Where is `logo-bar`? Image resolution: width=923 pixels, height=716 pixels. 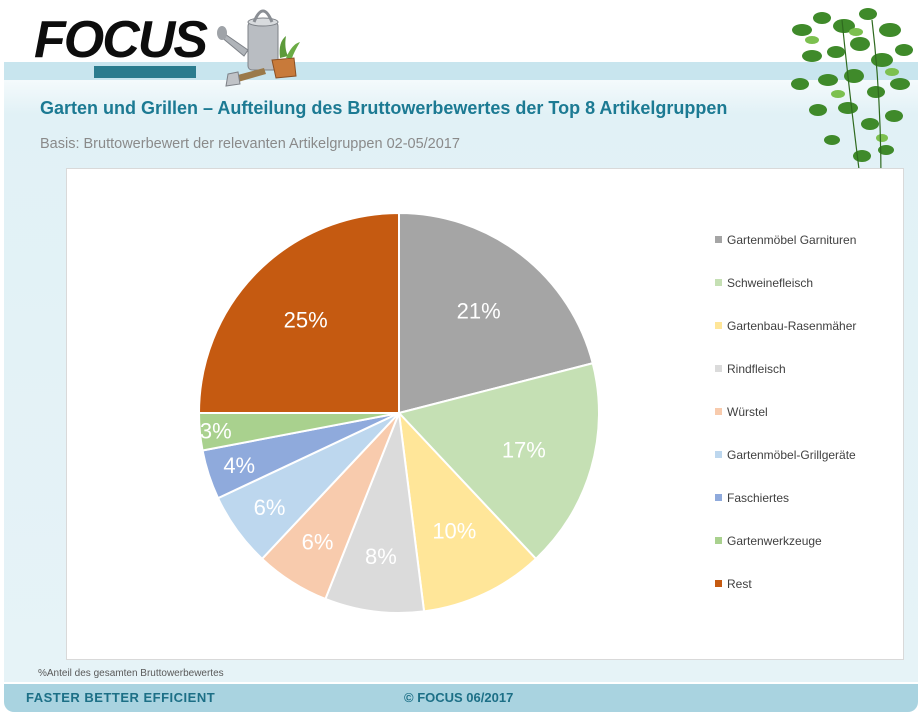
logo-bar is located at coordinates (145, 72).